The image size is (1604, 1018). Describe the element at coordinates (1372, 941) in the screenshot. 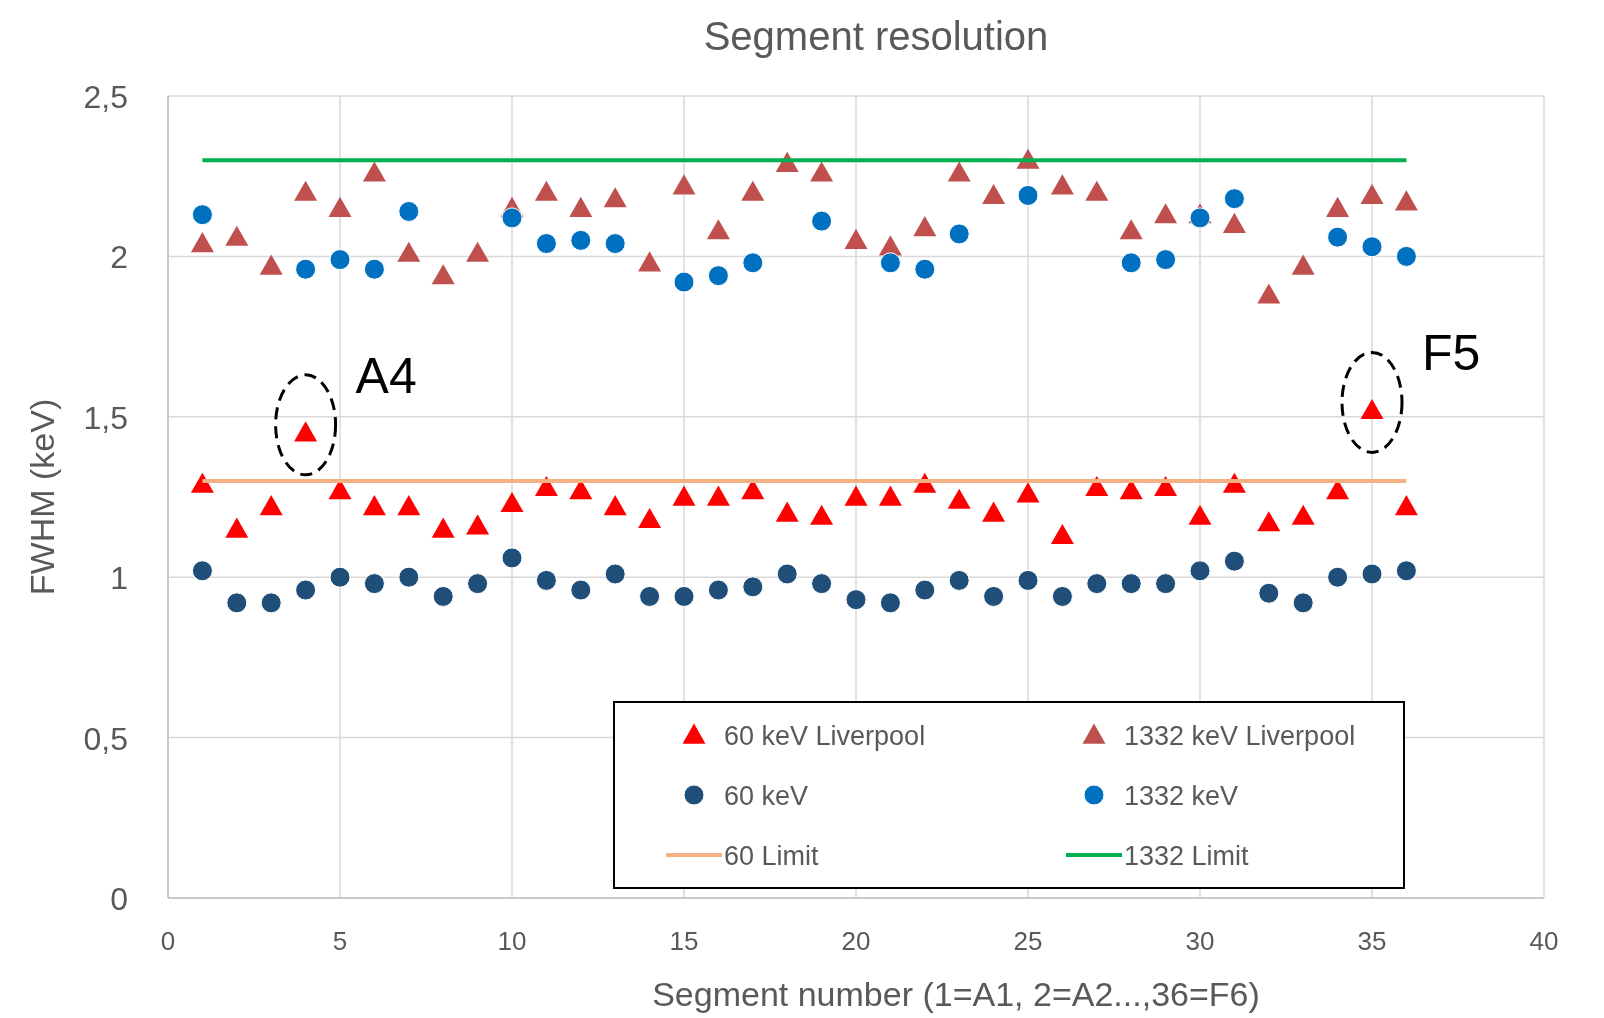

I see `x-tick-label: 35` at that location.